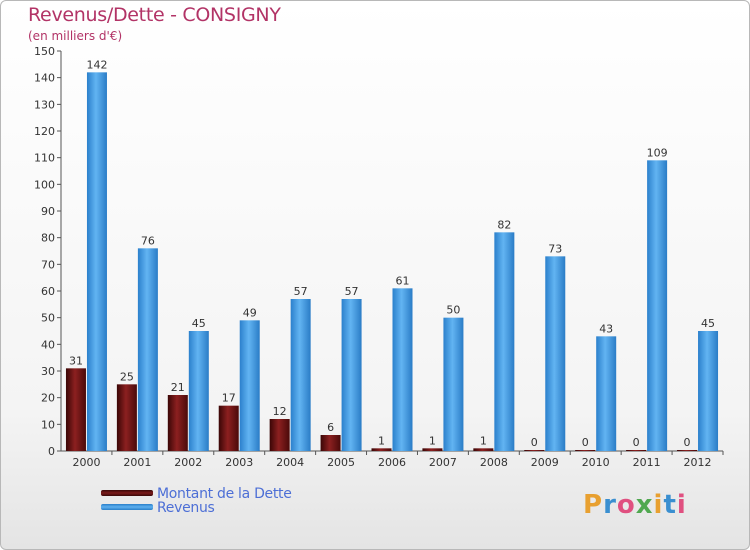 The height and width of the screenshot is (550, 750). I want to click on value-label-revenue: 109, so click(657, 152).